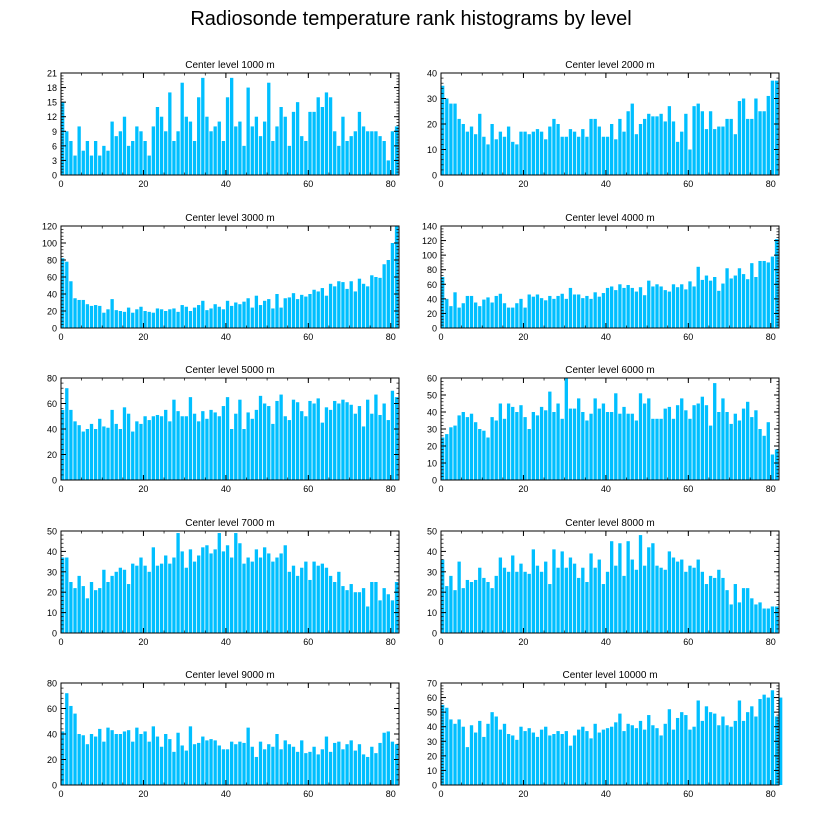  I want to click on panel-title: Center level 1000 m, so click(230, 65).